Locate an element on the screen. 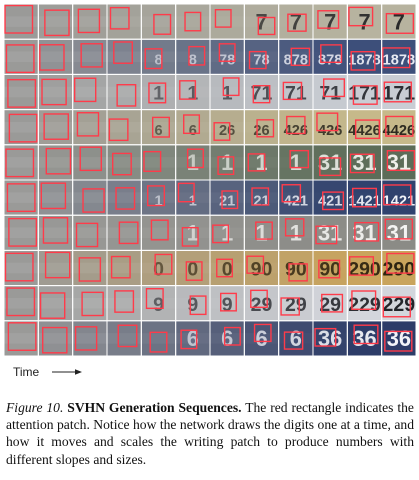  grid-cell: 71 is located at coordinates (296, 92).